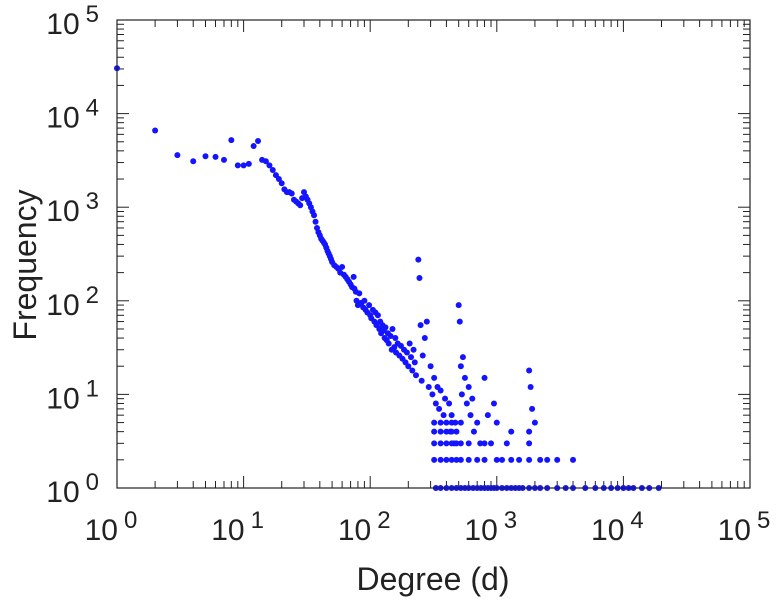 The image size is (778, 600). Describe the element at coordinates (111, 527) in the screenshot. I see `x-tick-label: 10 0` at that location.